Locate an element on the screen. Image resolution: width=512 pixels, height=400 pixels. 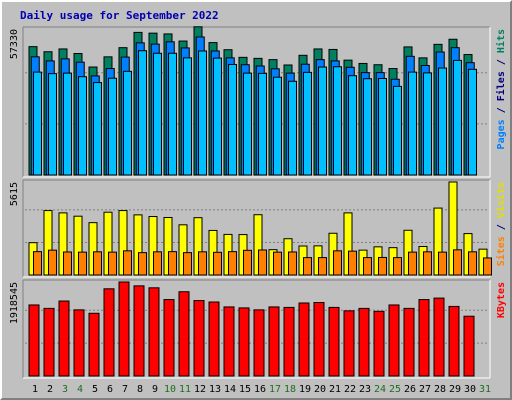
panel-1-legend-item-2: Files is located at coordinates (501, 86).